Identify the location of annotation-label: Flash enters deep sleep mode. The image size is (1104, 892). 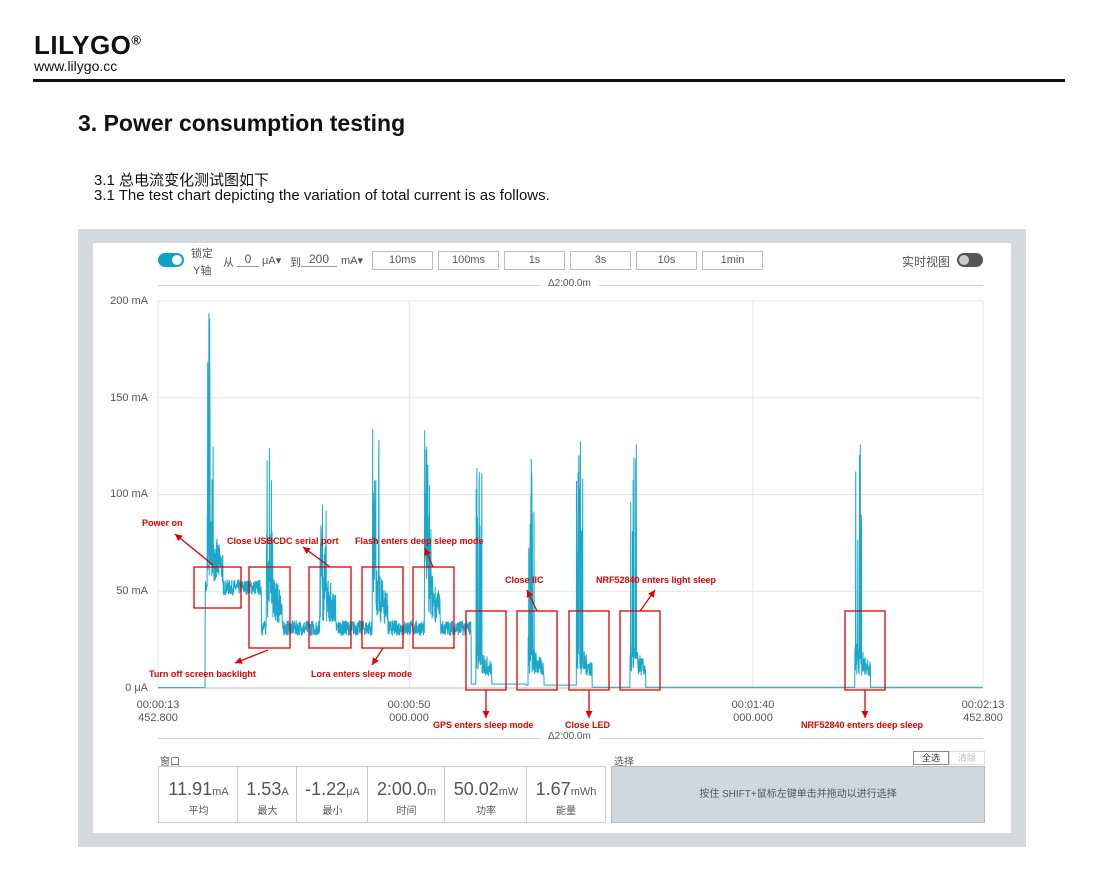
(419, 541).